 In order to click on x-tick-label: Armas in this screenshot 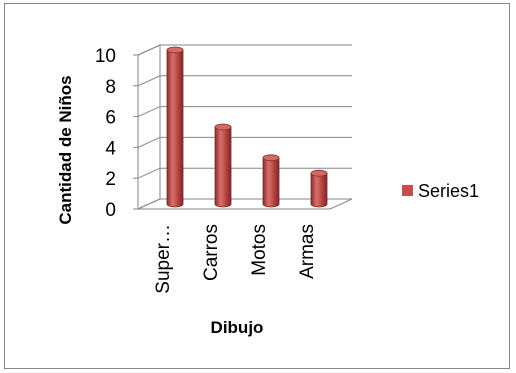, I will do `click(307, 251)`.